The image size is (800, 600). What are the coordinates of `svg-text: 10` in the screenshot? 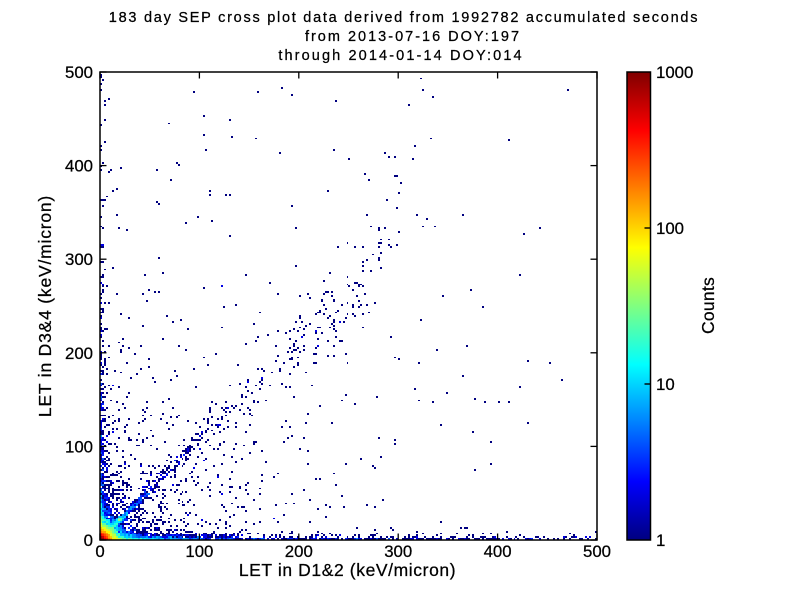 It's located at (665, 384).